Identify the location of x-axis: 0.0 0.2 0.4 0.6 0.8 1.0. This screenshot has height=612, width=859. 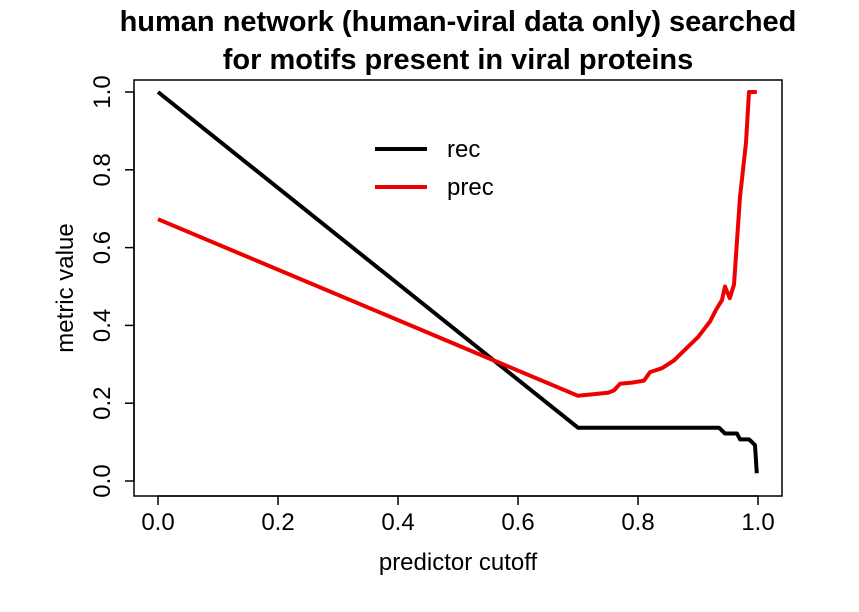
(458, 515).